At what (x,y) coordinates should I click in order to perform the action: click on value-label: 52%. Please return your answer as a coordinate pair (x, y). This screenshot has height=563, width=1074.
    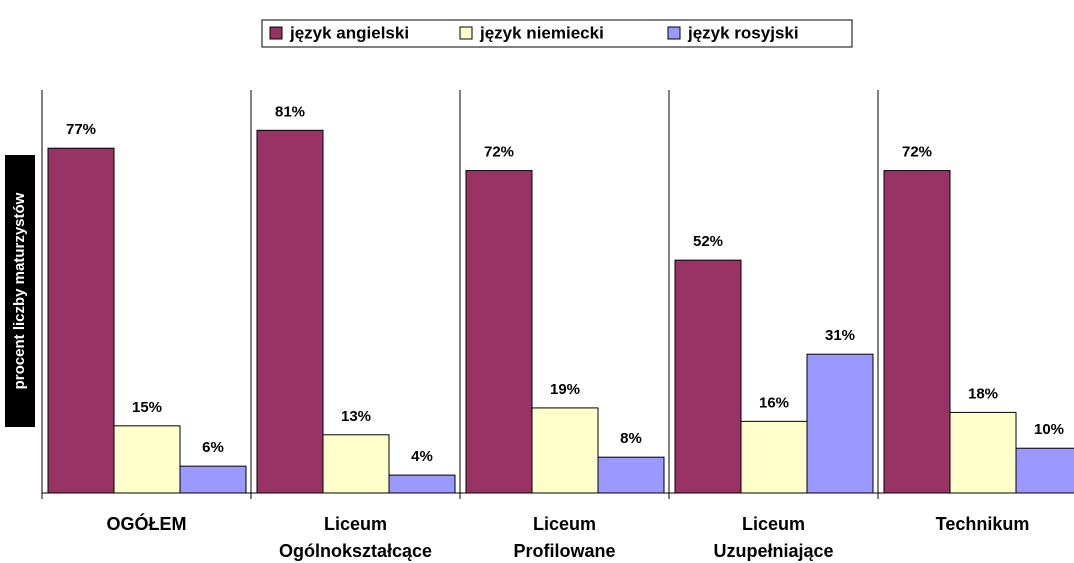
    Looking at the image, I should click on (708, 241).